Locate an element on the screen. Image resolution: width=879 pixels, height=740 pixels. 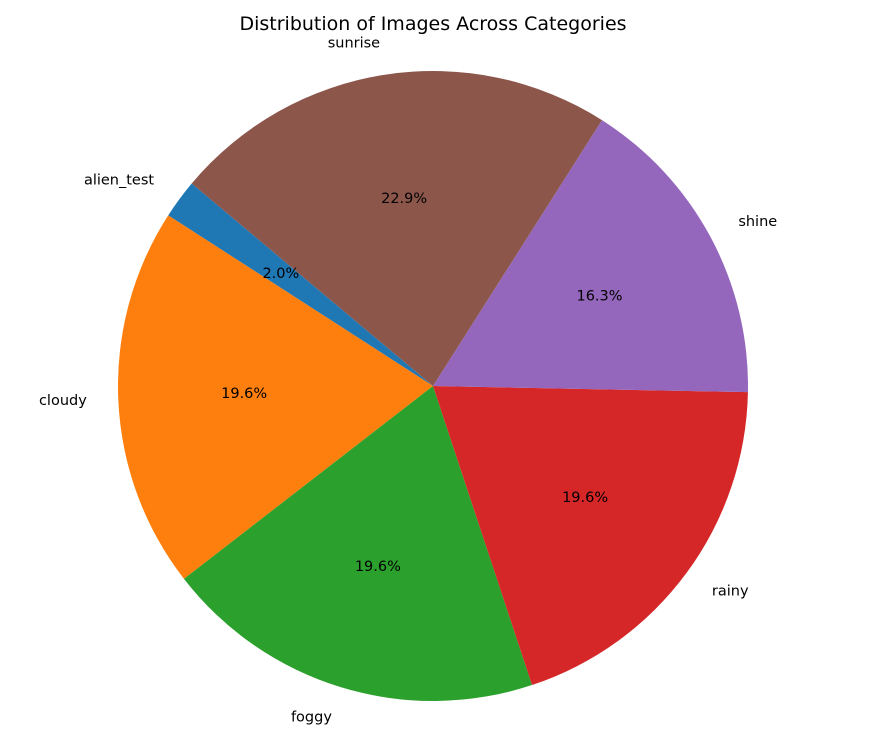
percent-label-rainy: 19.6% is located at coordinates (585, 498).